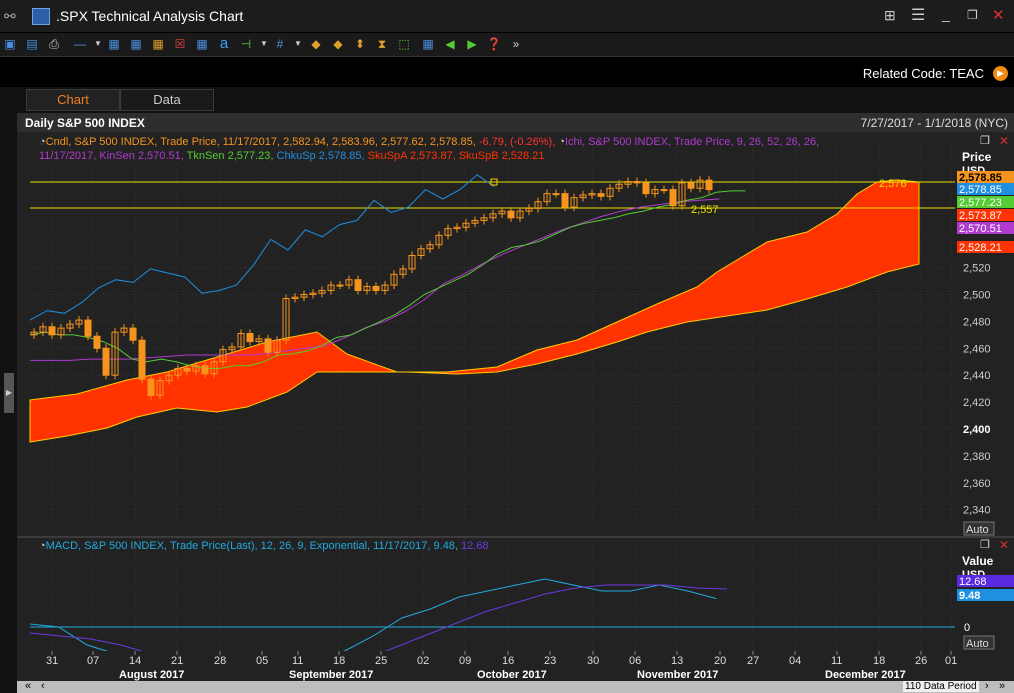 The image size is (1014, 693). What do you see at coordinates (180, 44) in the screenshot?
I see `remove-icon: ☒` at bounding box center [180, 44].